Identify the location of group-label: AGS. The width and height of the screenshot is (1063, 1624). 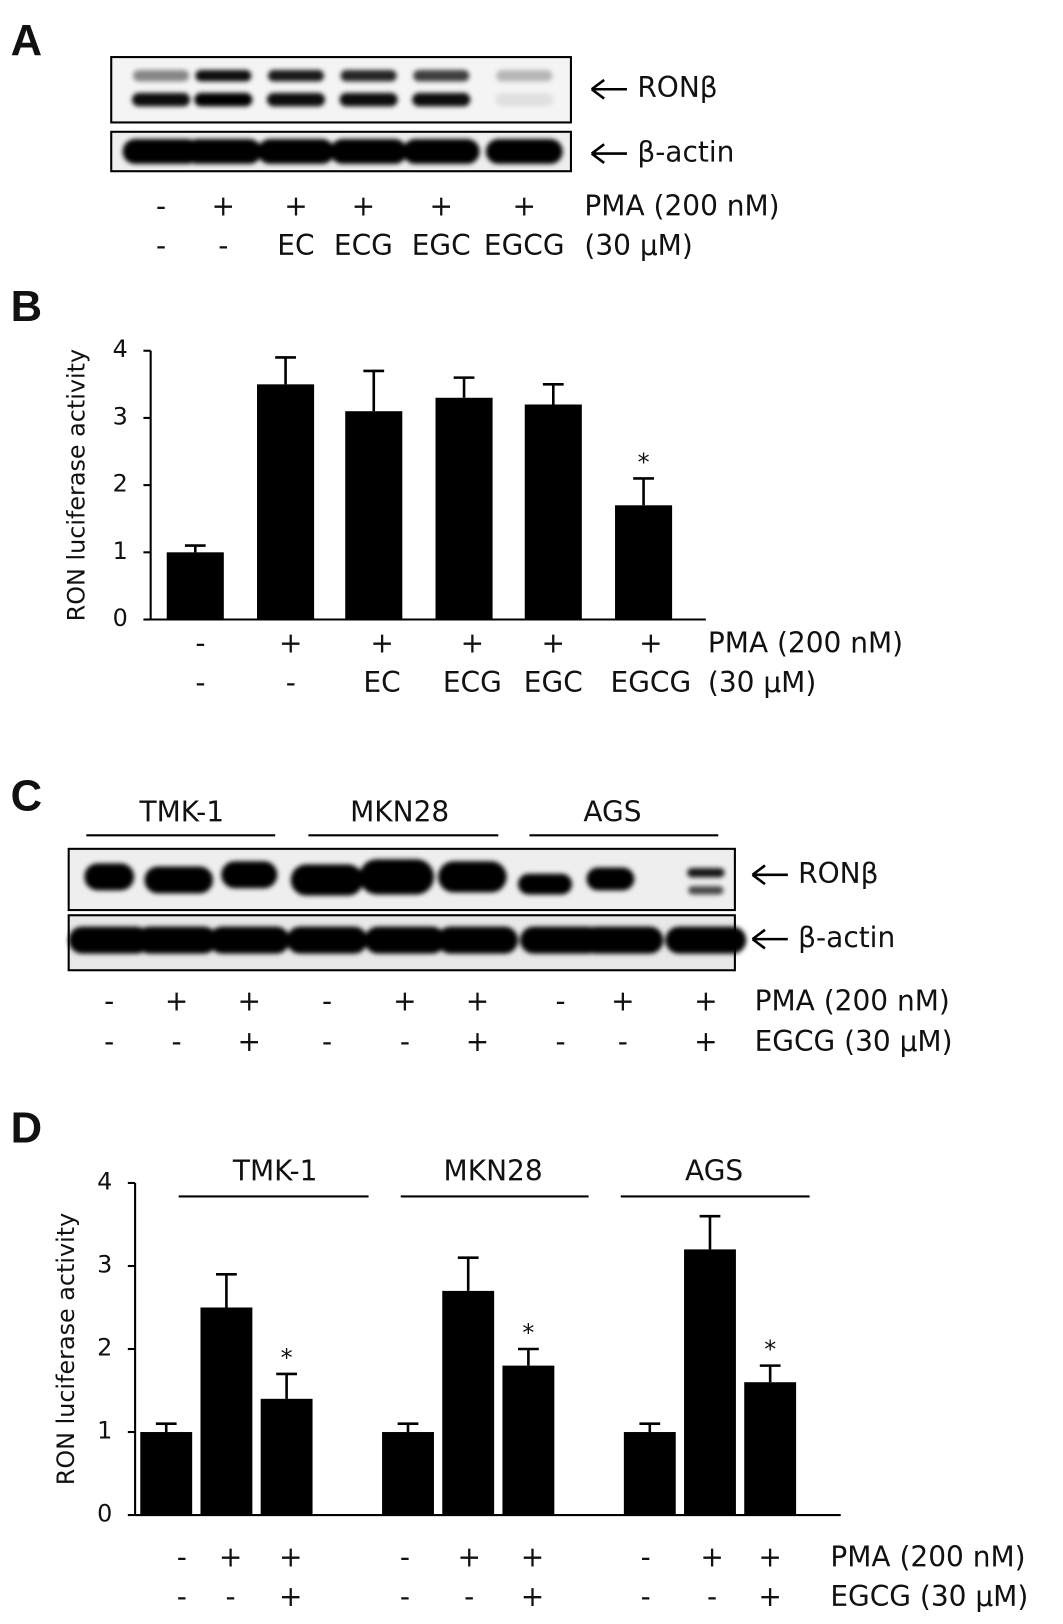
(612, 812).